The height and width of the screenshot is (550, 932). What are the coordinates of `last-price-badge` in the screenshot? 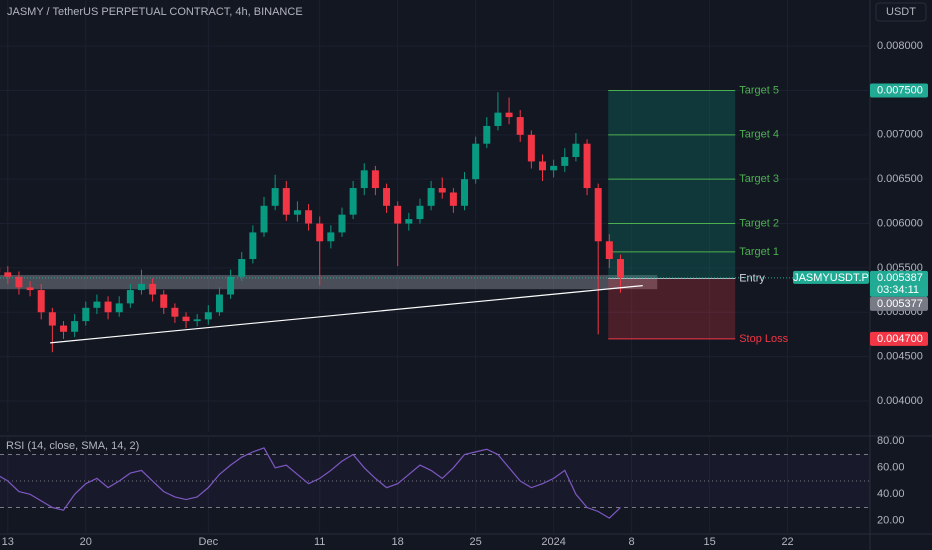 It's located at (899, 283).